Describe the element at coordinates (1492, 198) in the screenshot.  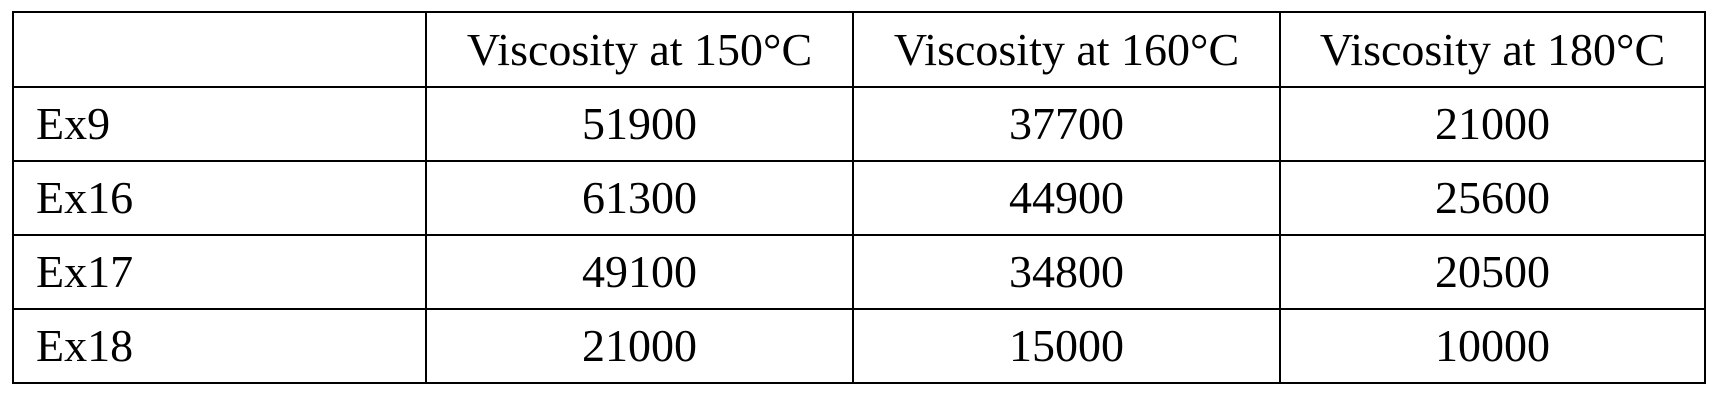
I see `value-cell: 25600` at that location.